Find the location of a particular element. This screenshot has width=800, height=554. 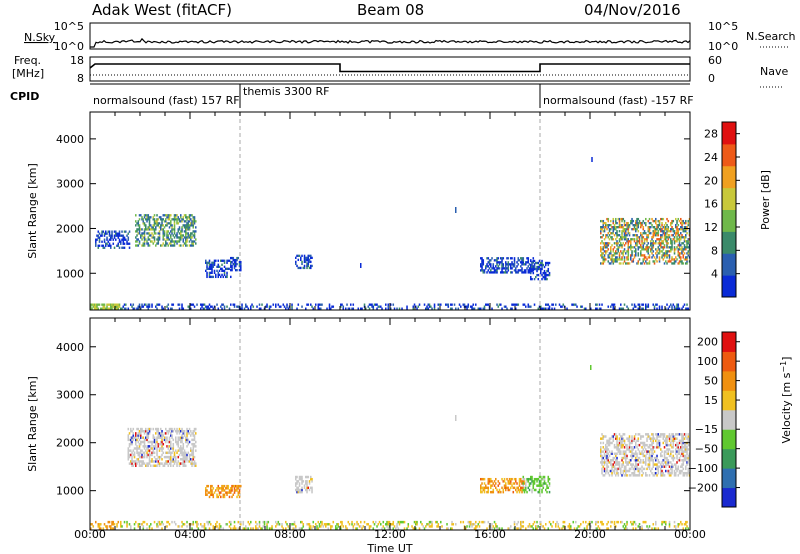

nsearch-tick-bottom: 10^0 is located at coordinates (723, 46).